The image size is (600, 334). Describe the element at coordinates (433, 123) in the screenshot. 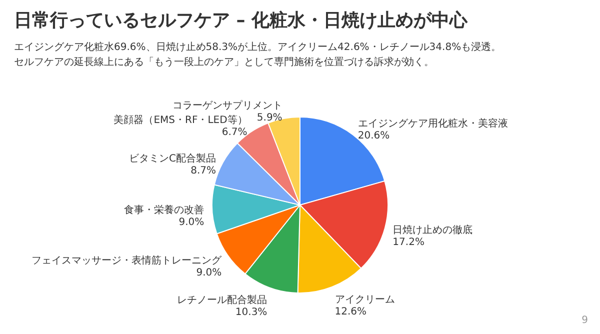

I see `slice-label: エイジングケア用化粧水・美容液` at that location.